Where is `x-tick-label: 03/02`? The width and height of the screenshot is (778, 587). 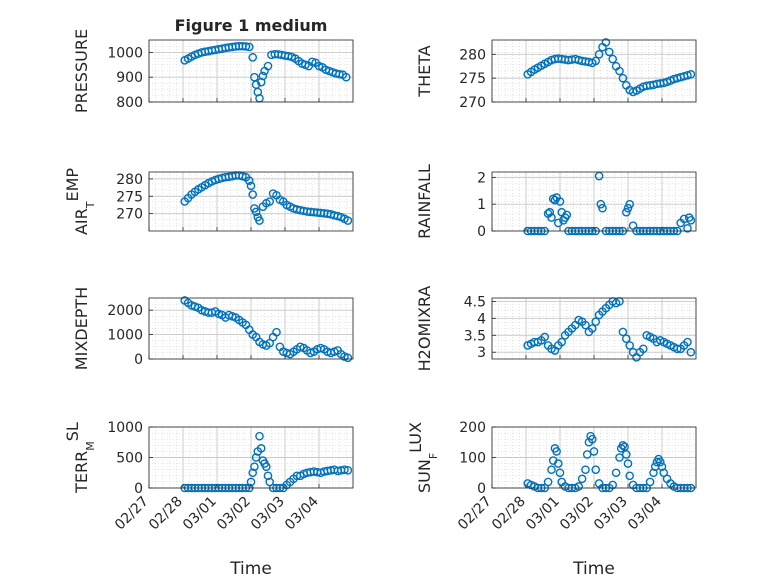 x-tick-label: 03/02 is located at coordinates (234, 514).